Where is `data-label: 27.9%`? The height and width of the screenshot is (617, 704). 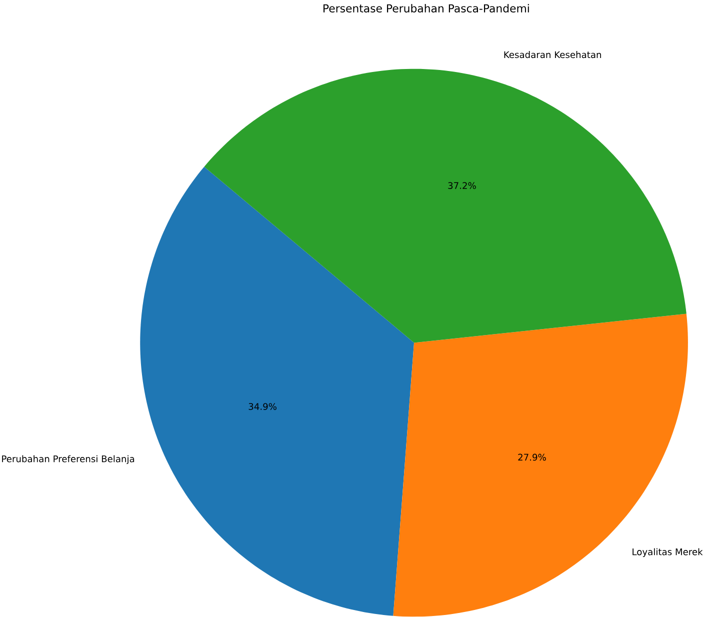
data-label: 27.9% is located at coordinates (532, 457).